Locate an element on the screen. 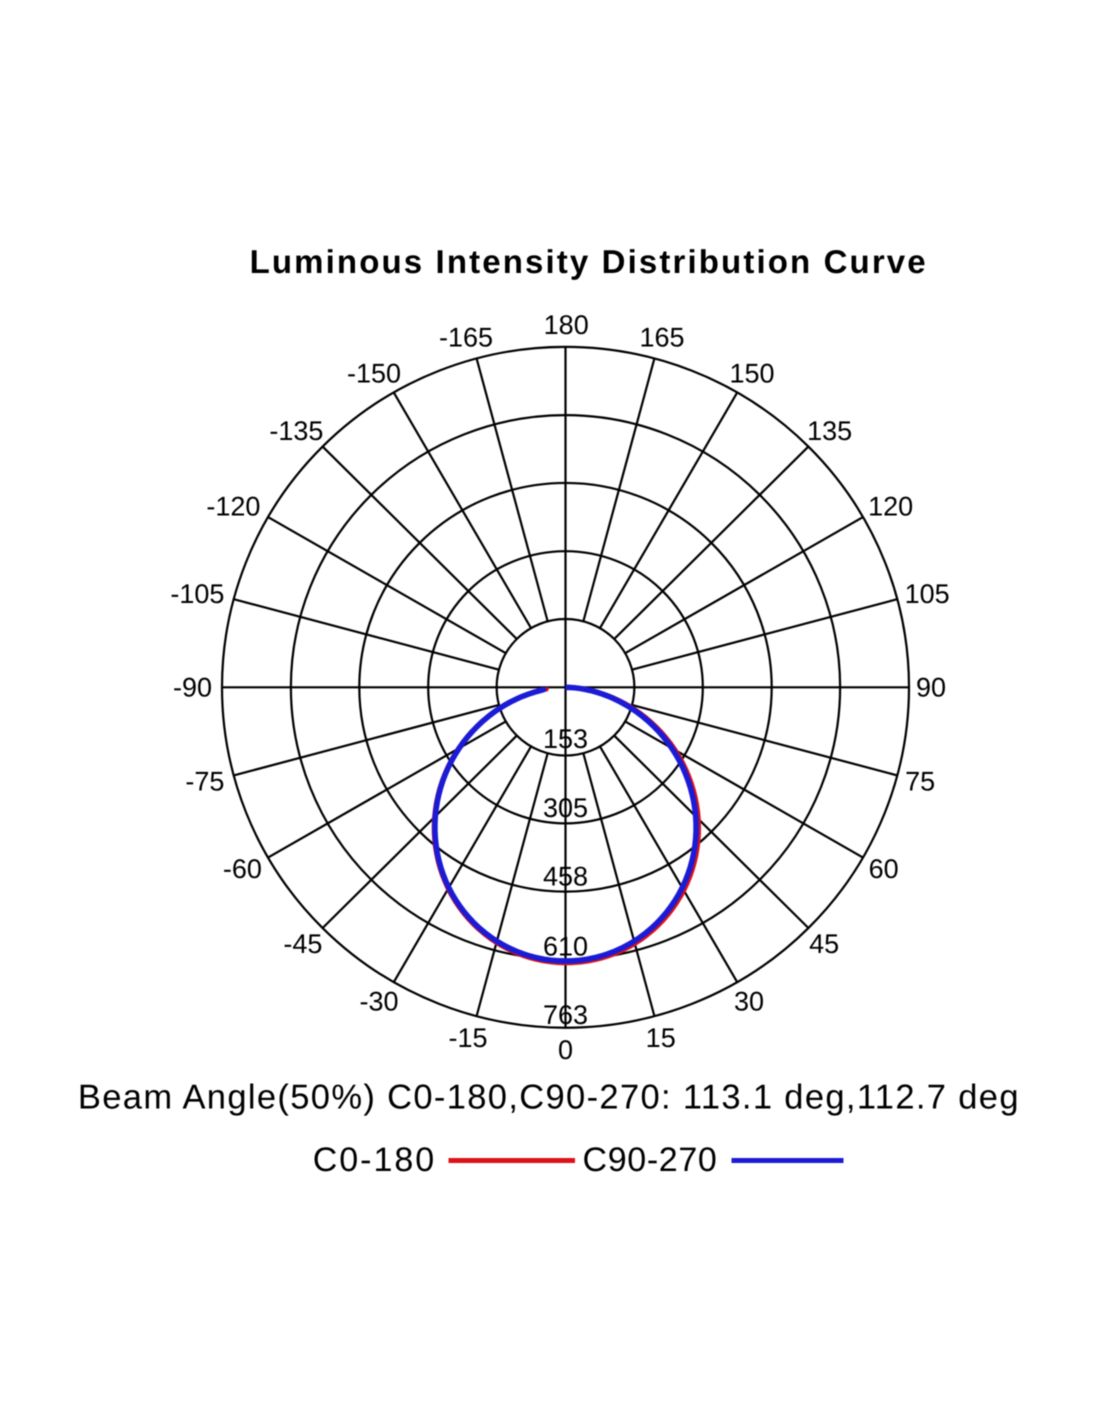 The width and height of the screenshot is (1100, 1422). svg-text: -75 is located at coordinates (204, 781).